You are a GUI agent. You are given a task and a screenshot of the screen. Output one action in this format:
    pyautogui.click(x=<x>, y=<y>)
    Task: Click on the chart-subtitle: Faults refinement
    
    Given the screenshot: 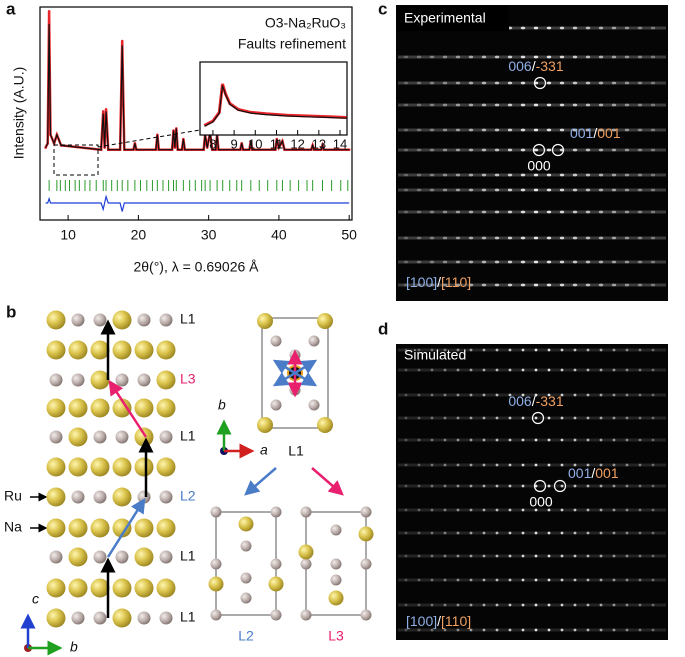 What is the action you would take?
    pyautogui.click(x=292, y=44)
    